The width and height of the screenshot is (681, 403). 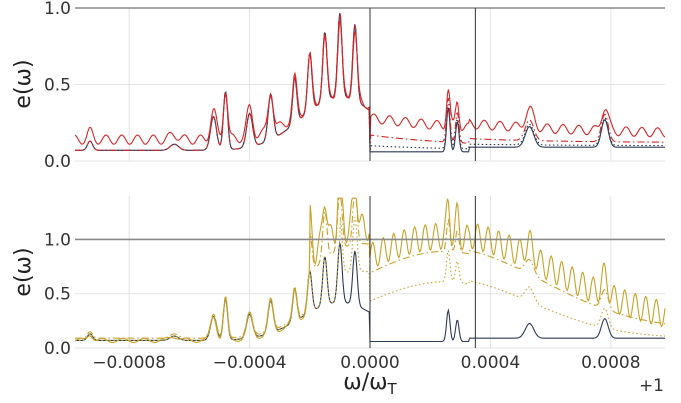 I want to click on bottom-y-tick-labels: 0.0 0.5 1.0, so click(x=57, y=294).